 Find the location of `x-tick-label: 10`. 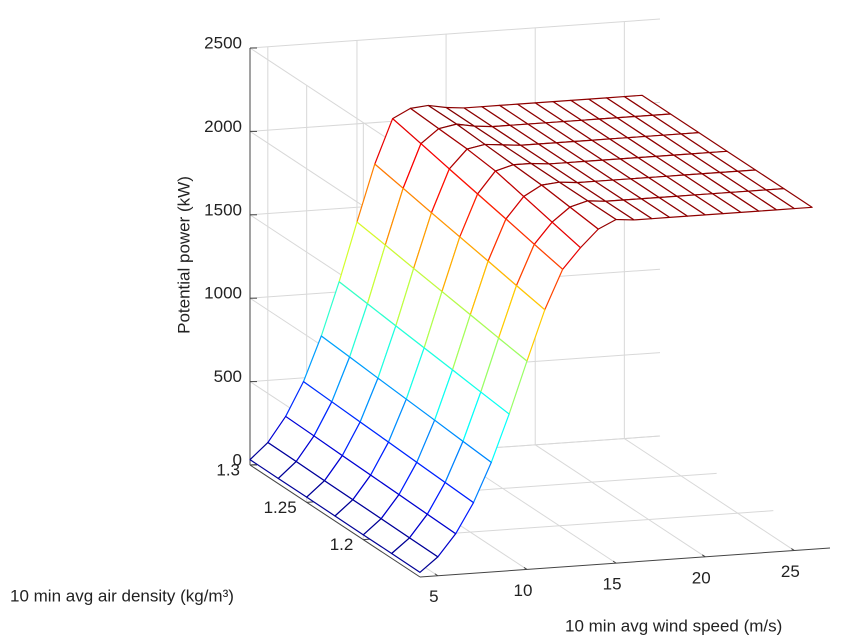

x-tick-label: 10 is located at coordinates (522, 590).